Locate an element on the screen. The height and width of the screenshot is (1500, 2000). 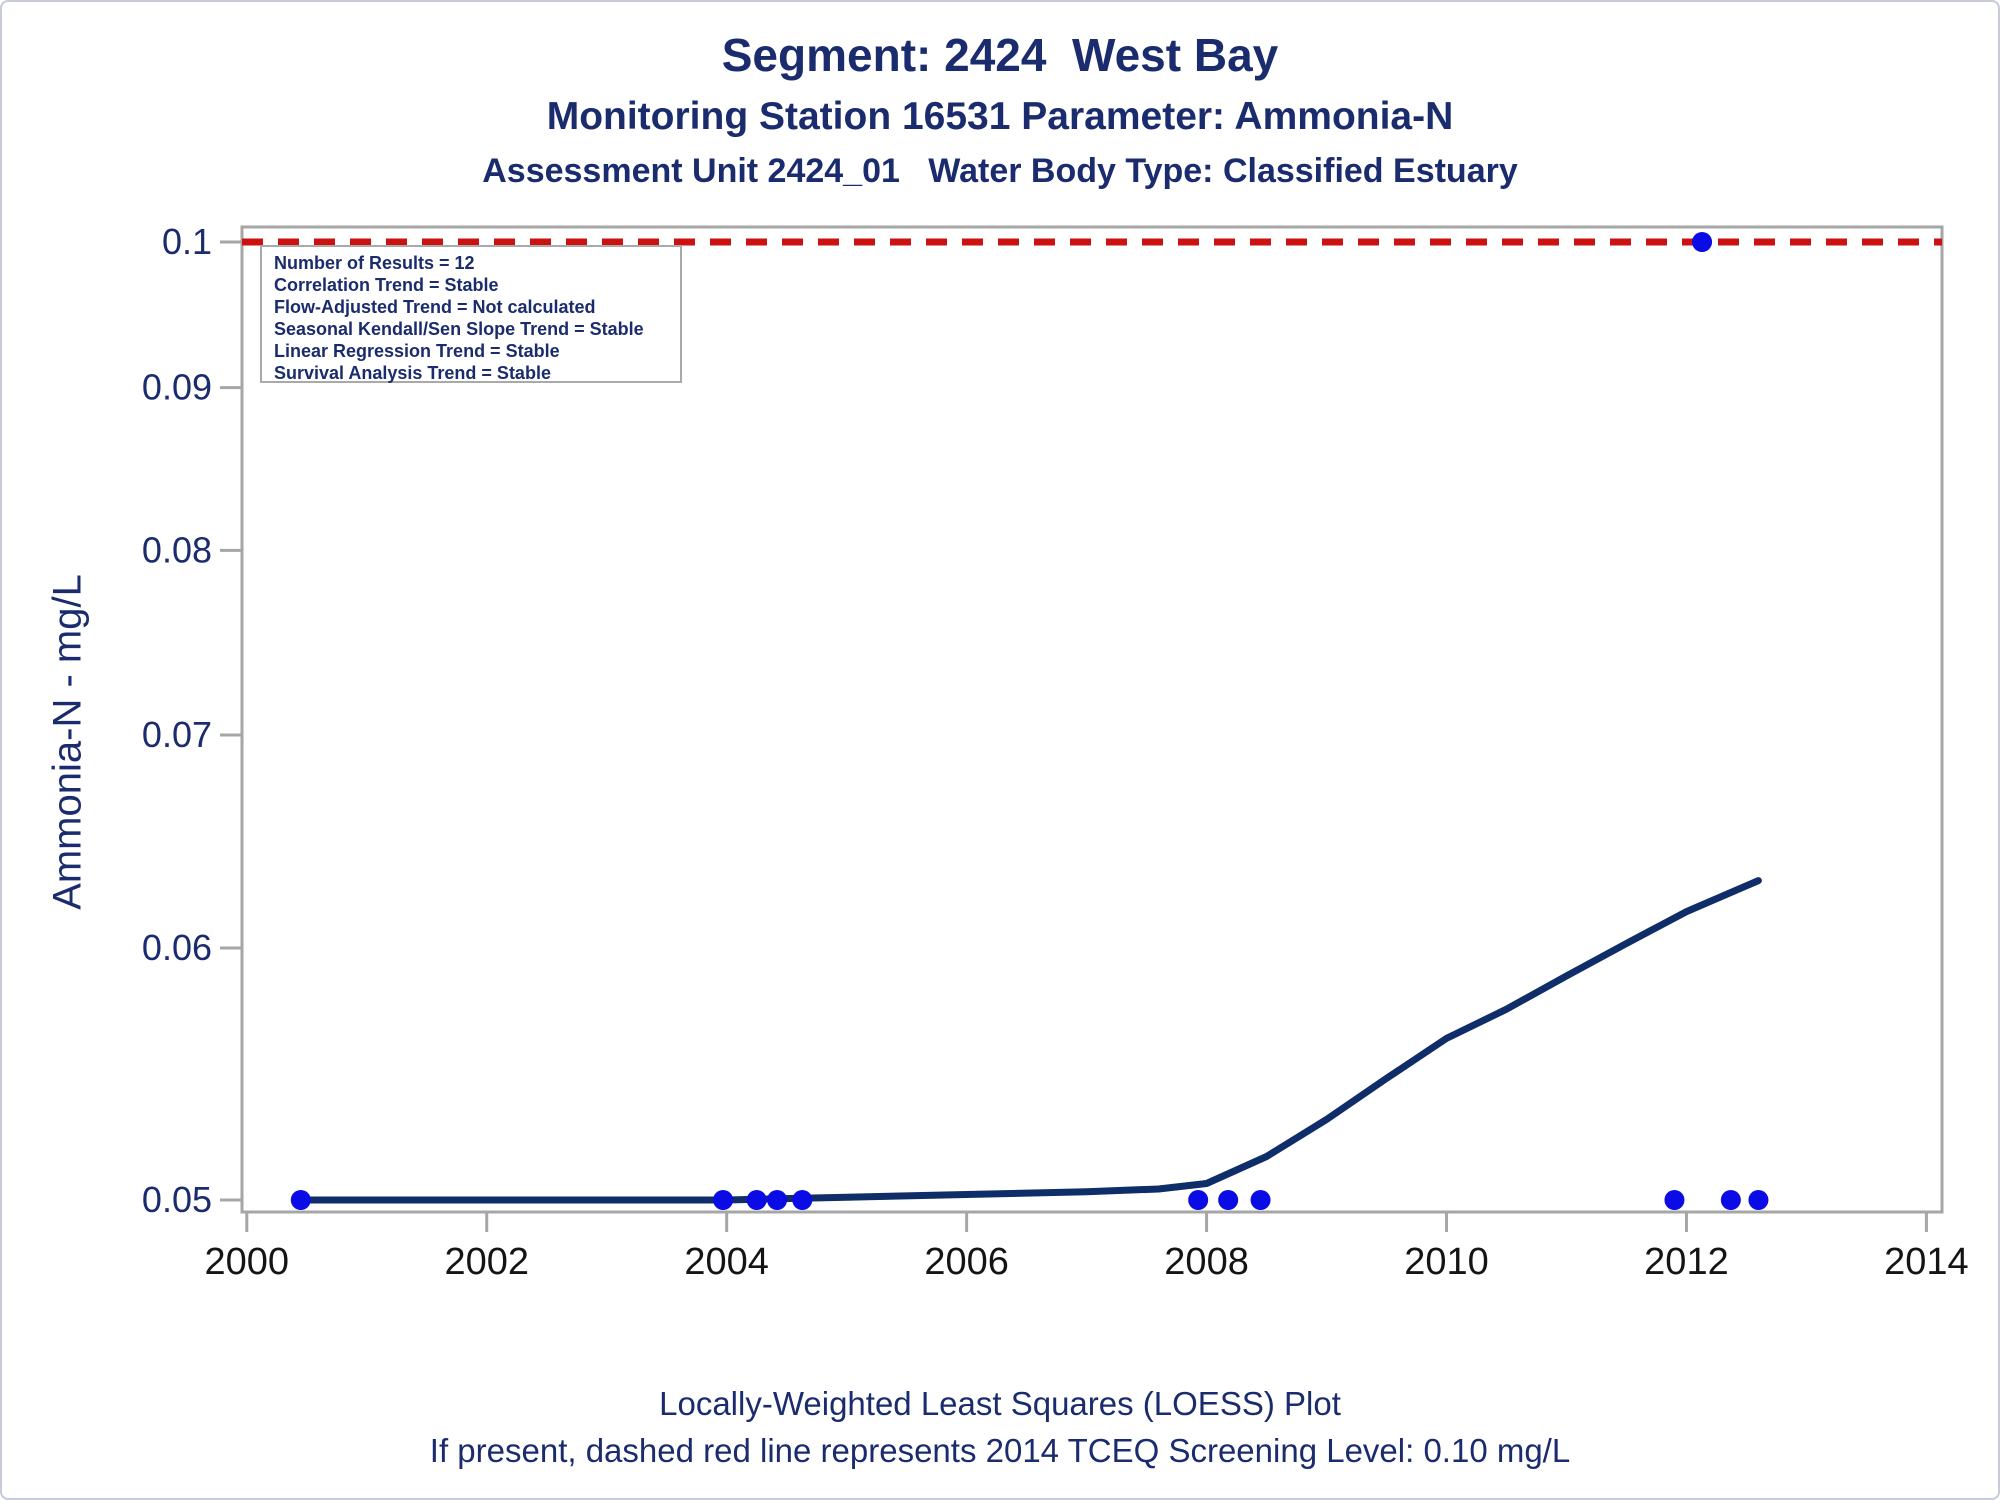
stat-line-survival-analysis: Survival Analysis Trend = Stable is located at coordinates (412, 373).